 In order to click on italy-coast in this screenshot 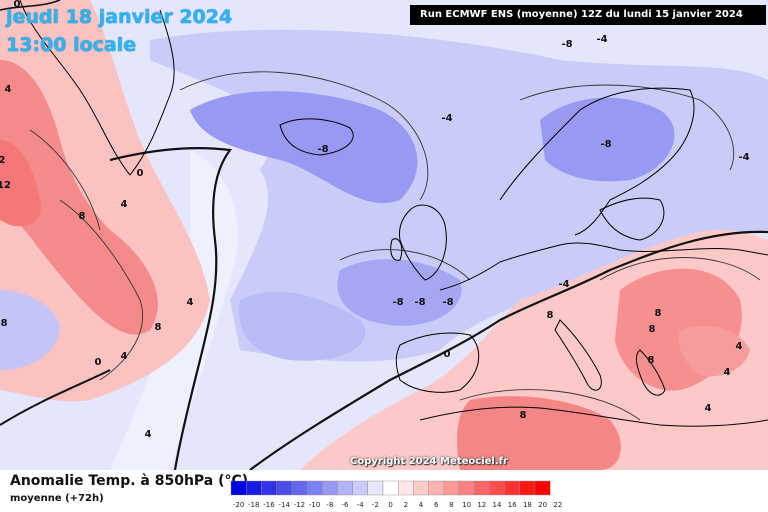, I will do `click(578, 355)`.